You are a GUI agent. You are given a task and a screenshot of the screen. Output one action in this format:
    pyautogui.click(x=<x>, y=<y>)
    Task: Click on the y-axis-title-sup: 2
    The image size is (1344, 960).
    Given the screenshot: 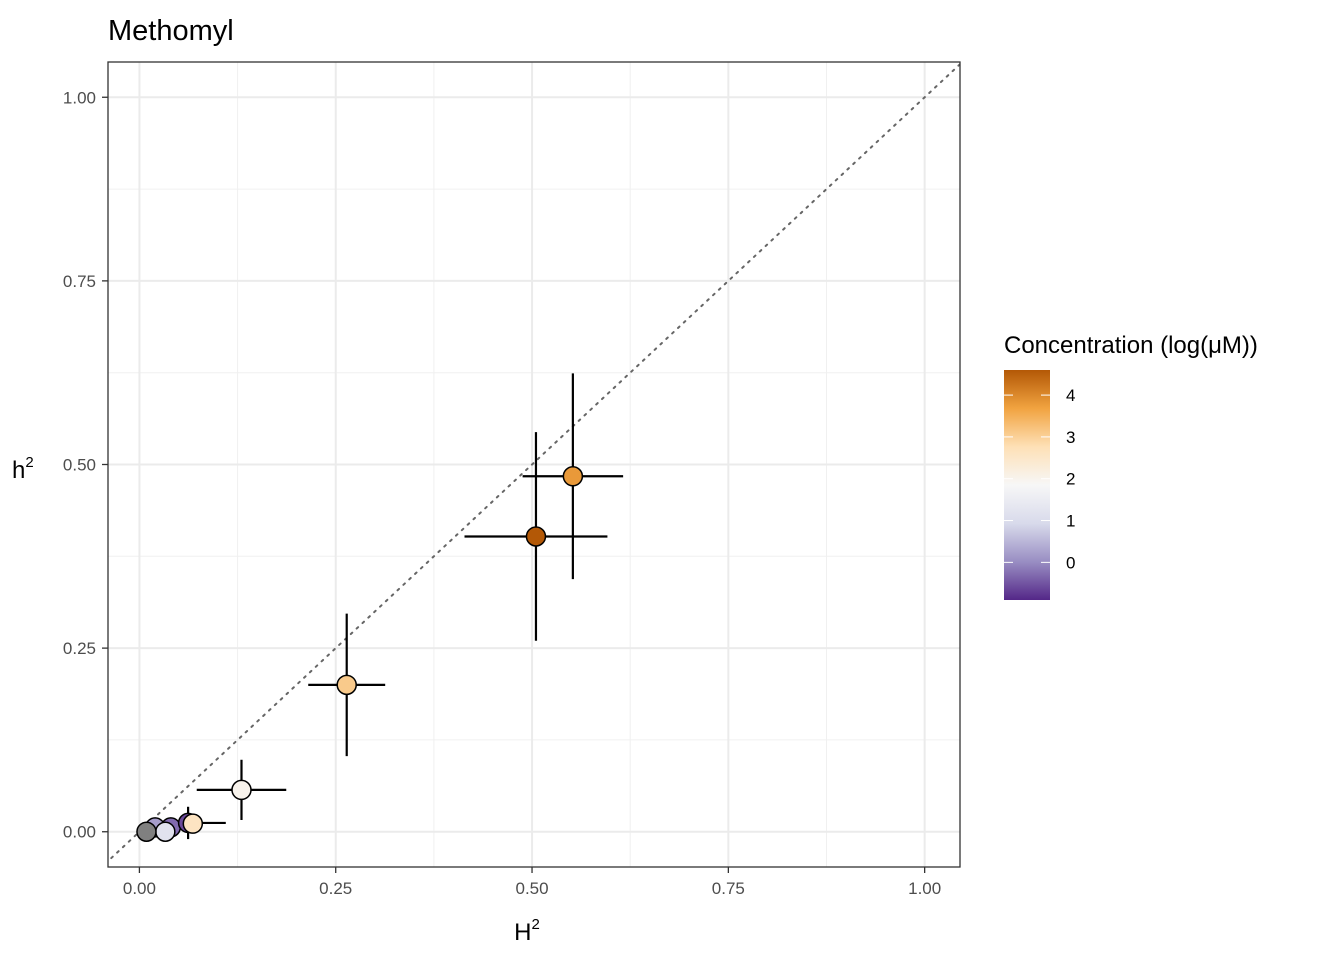 What is the action you would take?
    pyautogui.click(x=29, y=462)
    